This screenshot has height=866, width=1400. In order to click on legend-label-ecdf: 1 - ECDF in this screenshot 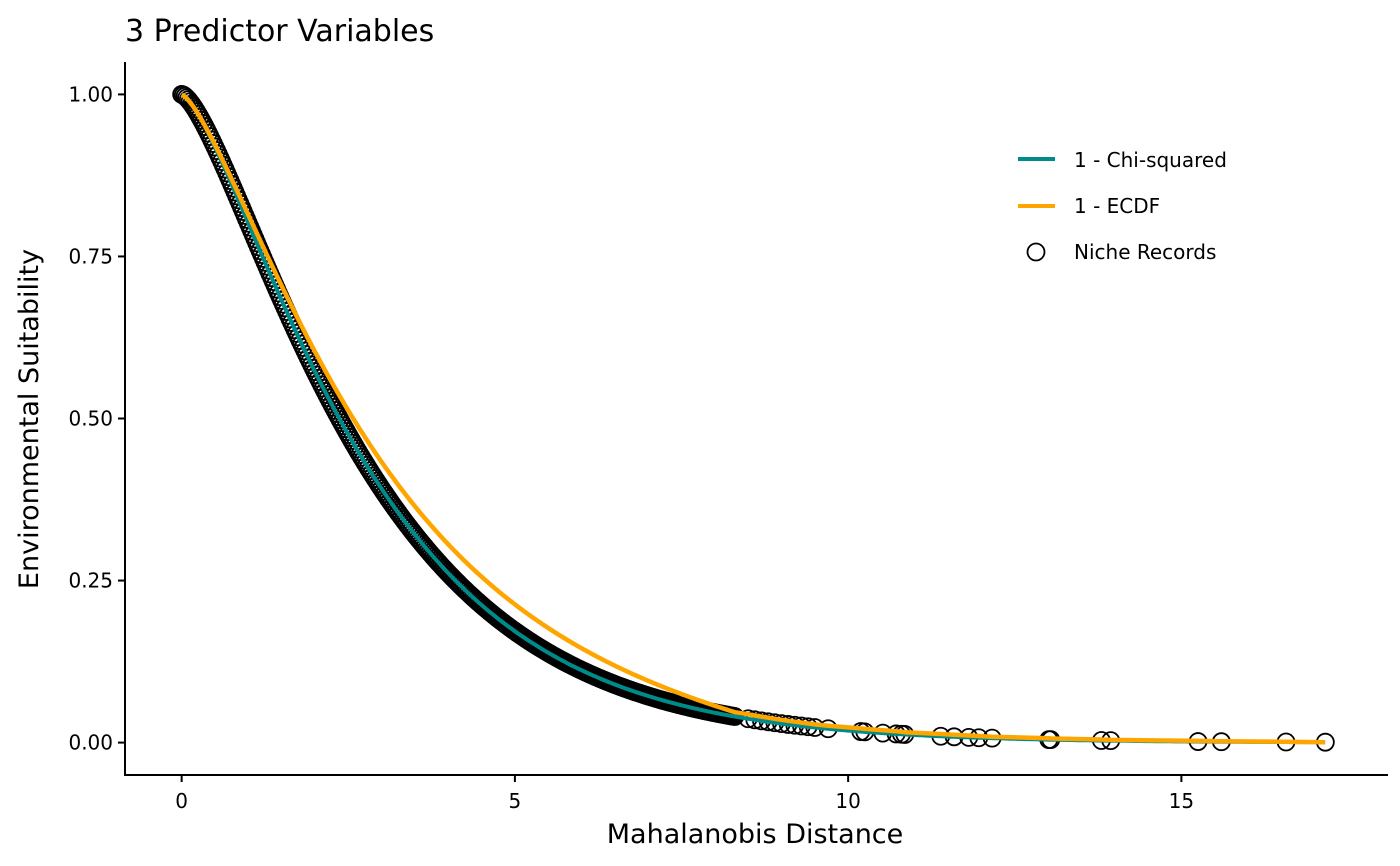, I will do `click(1117, 206)`.